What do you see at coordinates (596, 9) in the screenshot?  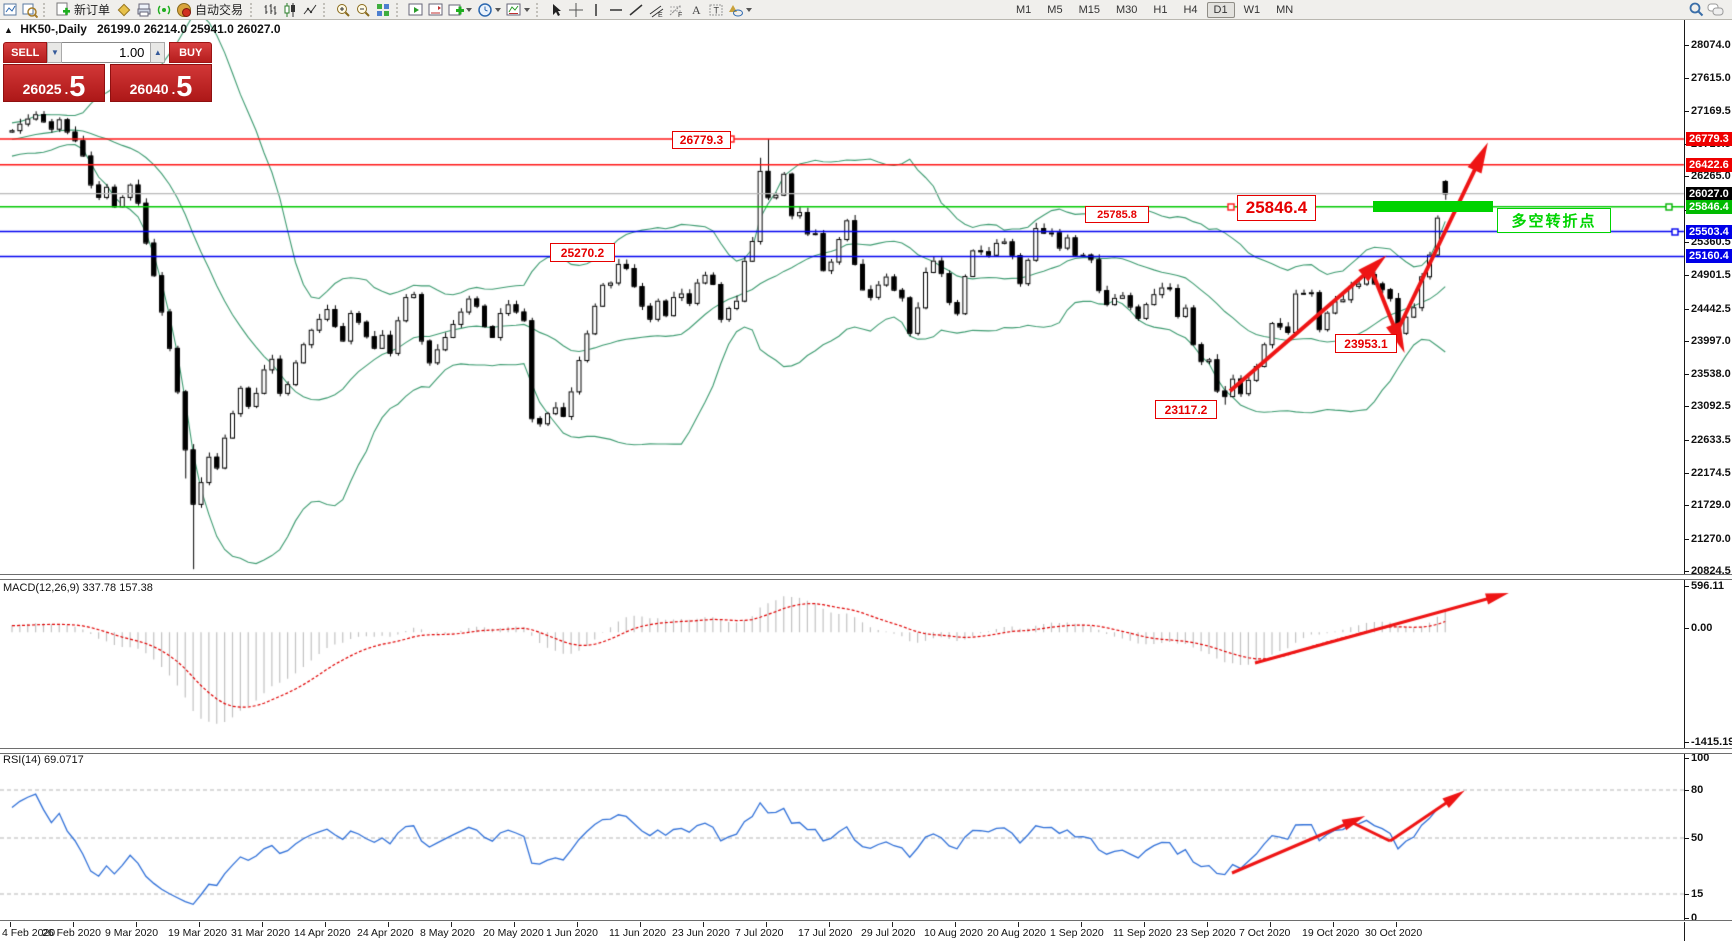 I see `vertical-line-icon` at bounding box center [596, 9].